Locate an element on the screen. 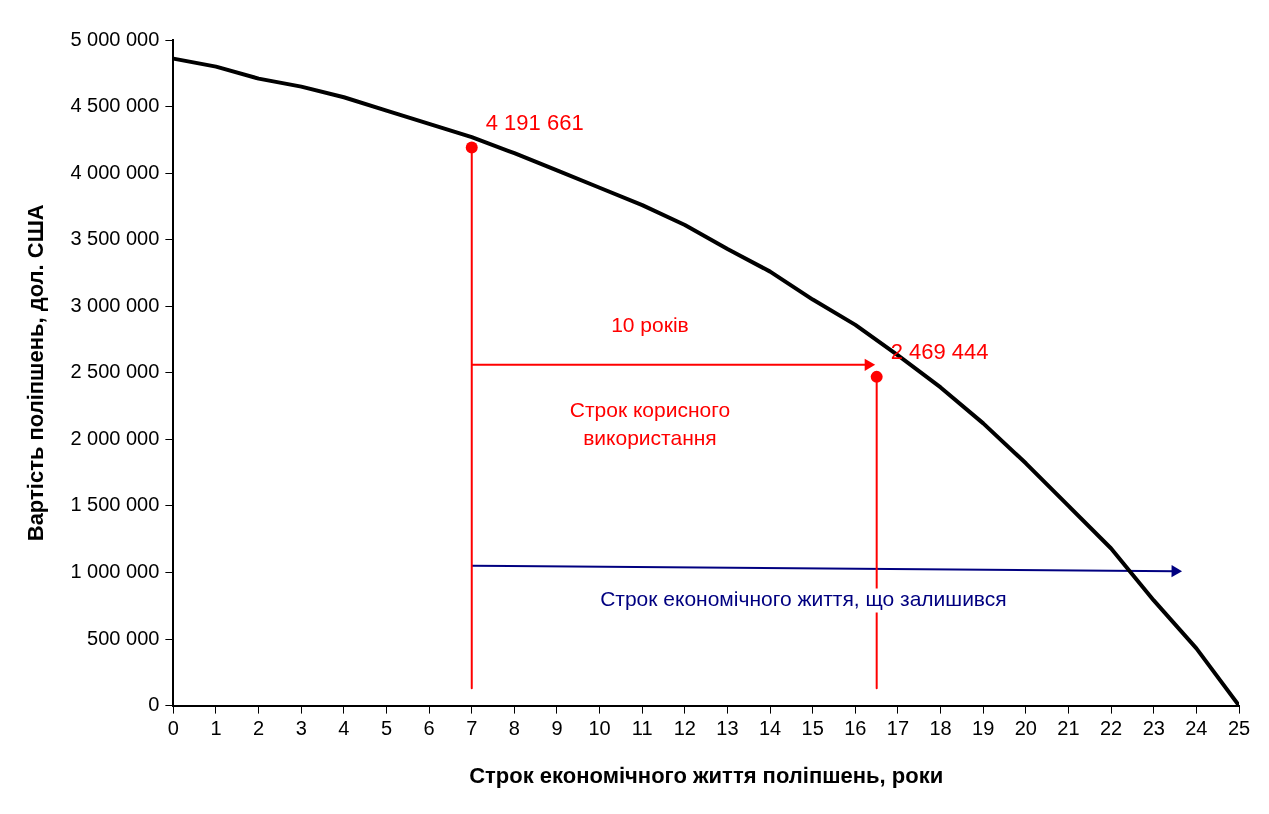  y-tick-label: 3 500 000 is located at coordinates (115, 238).